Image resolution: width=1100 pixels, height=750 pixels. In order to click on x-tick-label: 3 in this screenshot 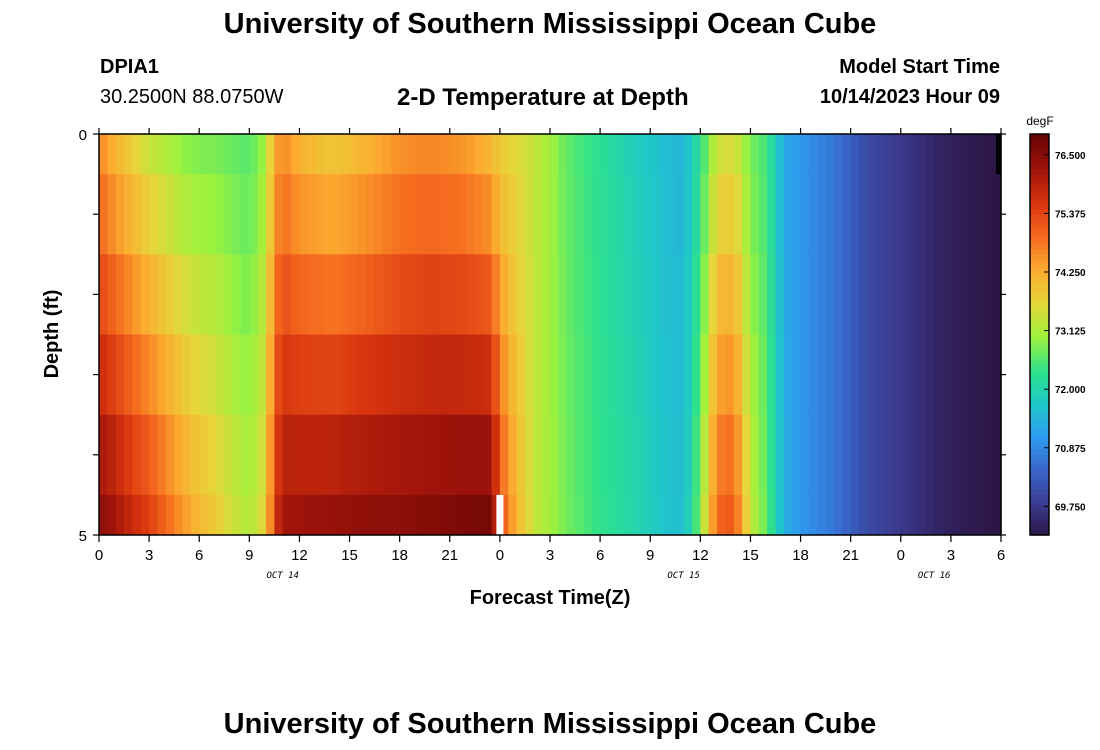, I will do `click(149, 555)`.